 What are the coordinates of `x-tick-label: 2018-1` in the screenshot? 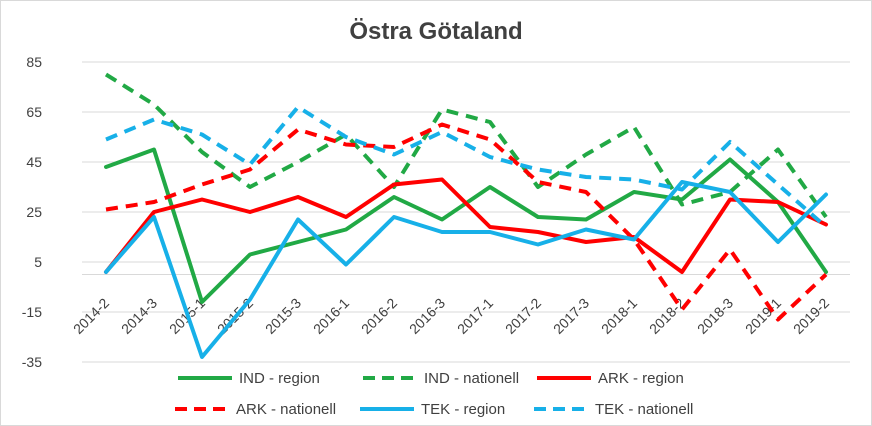 It's located at (619, 316).